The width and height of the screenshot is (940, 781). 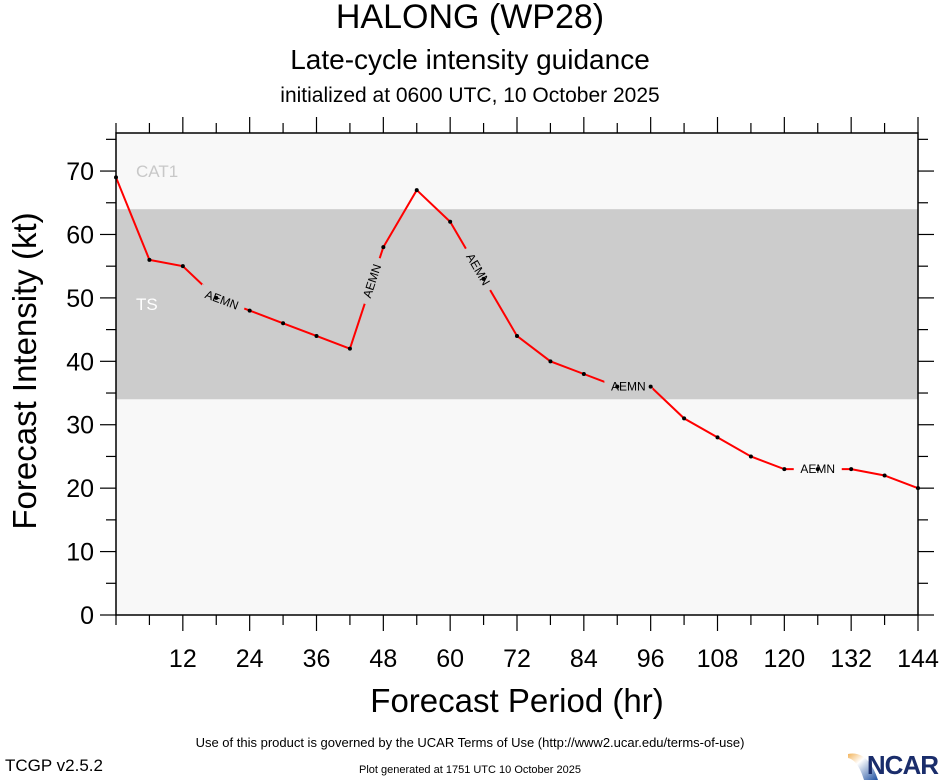 I want to click on x-tick-label: 48, so click(x=383, y=659).